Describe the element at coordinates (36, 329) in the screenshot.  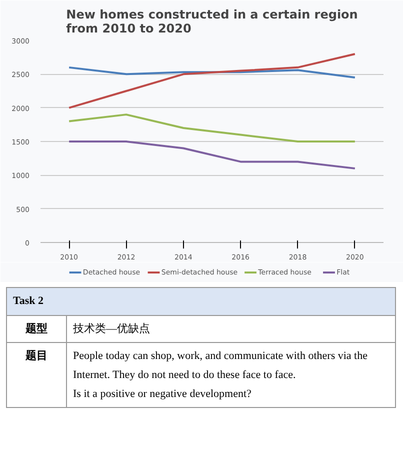
I see `text: 题型` at that location.